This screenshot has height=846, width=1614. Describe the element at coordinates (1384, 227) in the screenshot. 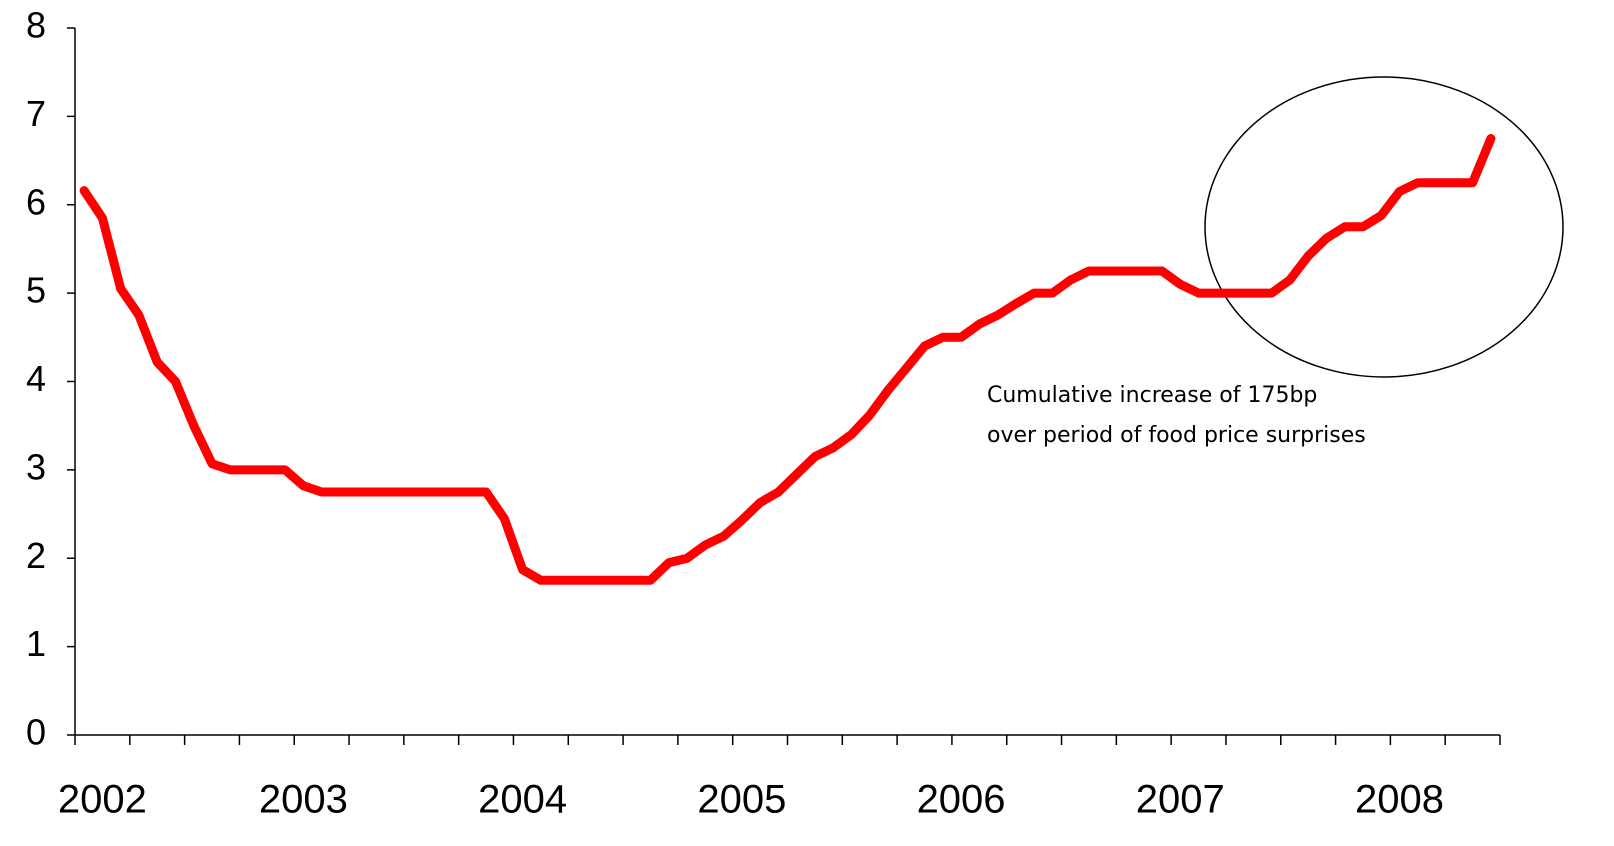

I see `highlight-ellipse` at that location.